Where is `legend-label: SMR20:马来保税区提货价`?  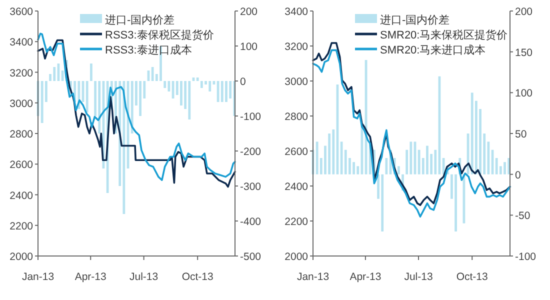
legend-label: SMR20:马来保税区提货价 is located at coordinates (444, 35).